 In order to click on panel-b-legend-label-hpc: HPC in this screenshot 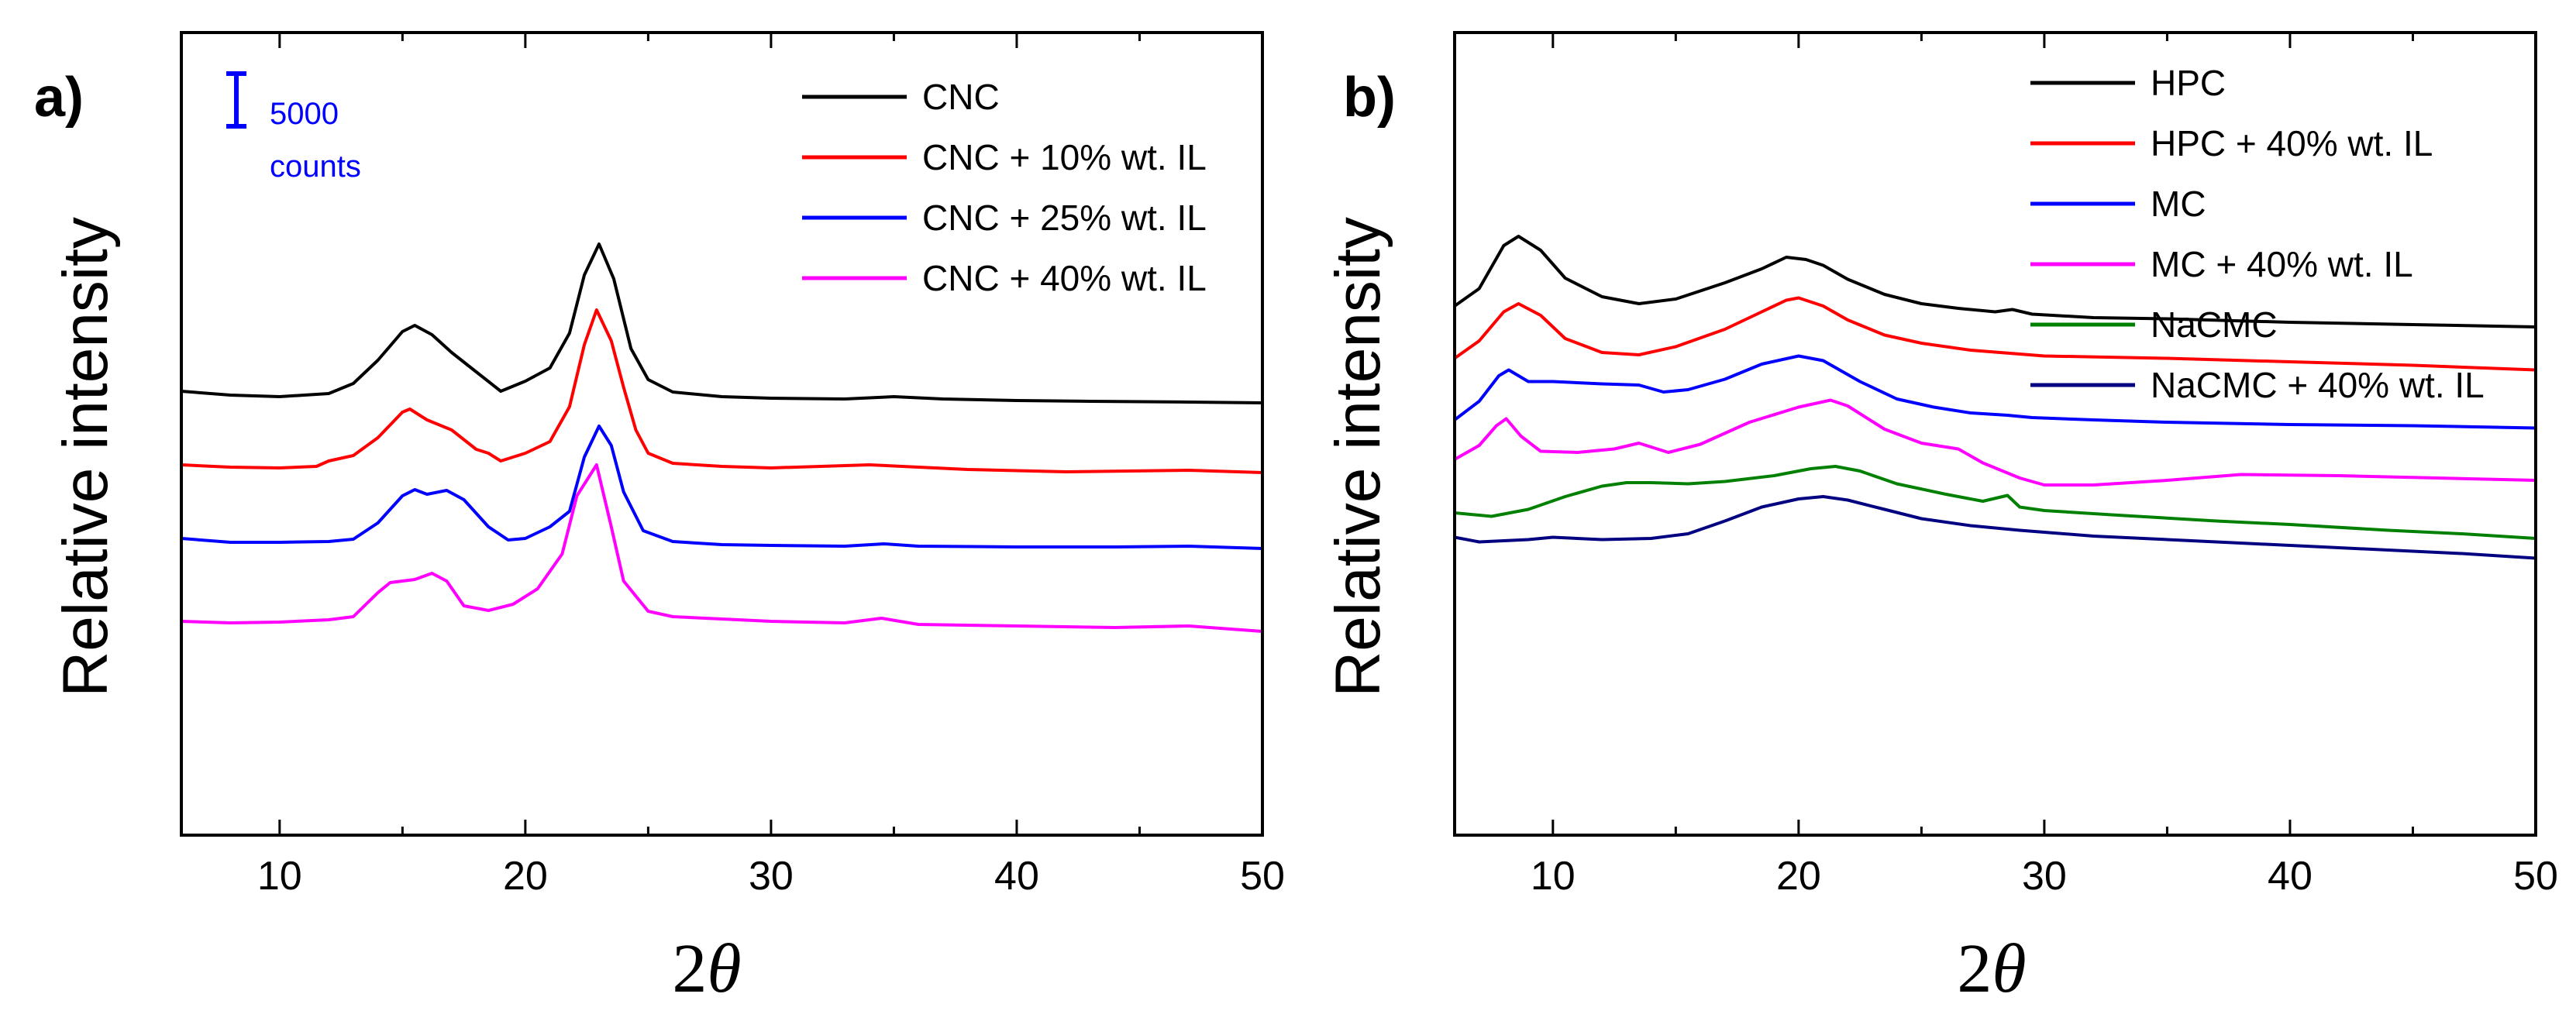, I will do `click(2188, 83)`.